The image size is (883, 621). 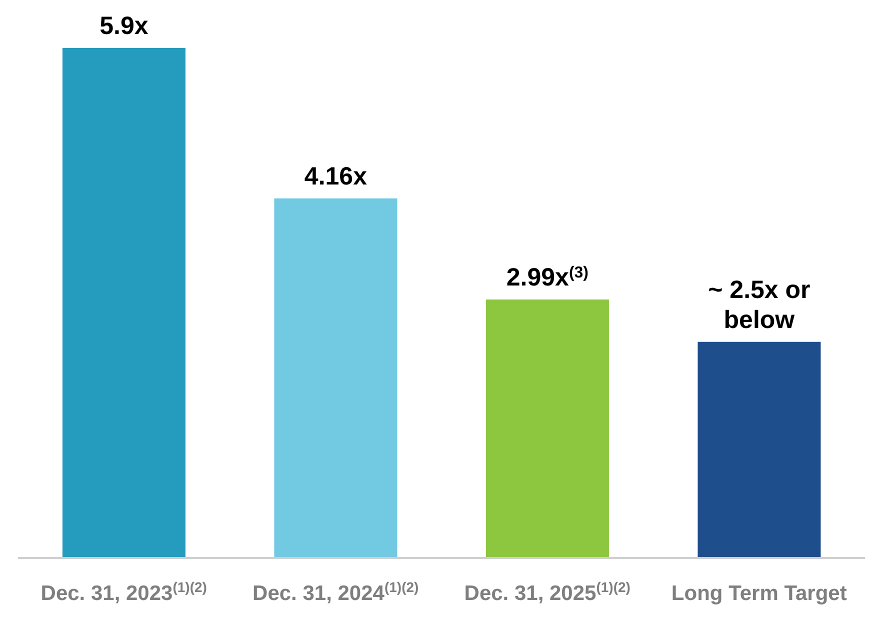 What do you see at coordinates (123, 592) in the screenshot?
I see `x-tick-label: Dec. 31, 2023$^{(1)(2)}$` at bounding box center [123, 592].